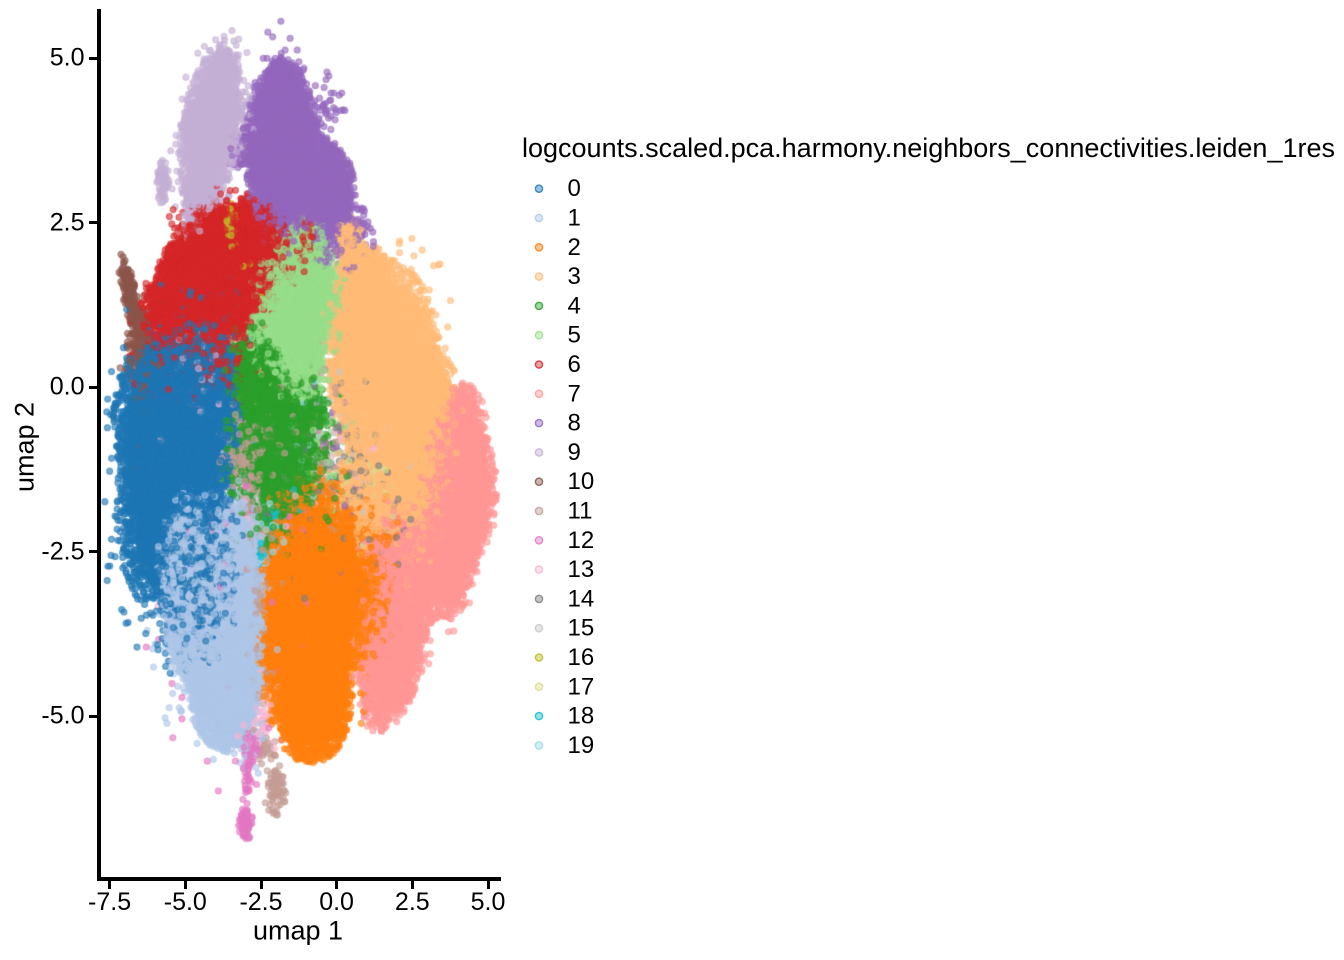 Image resolution: width=1344 pixels, height=960 pixels. Describe the element at coordinates (574, 423) in the screenshot. I see `svg-text: 8` at that location.